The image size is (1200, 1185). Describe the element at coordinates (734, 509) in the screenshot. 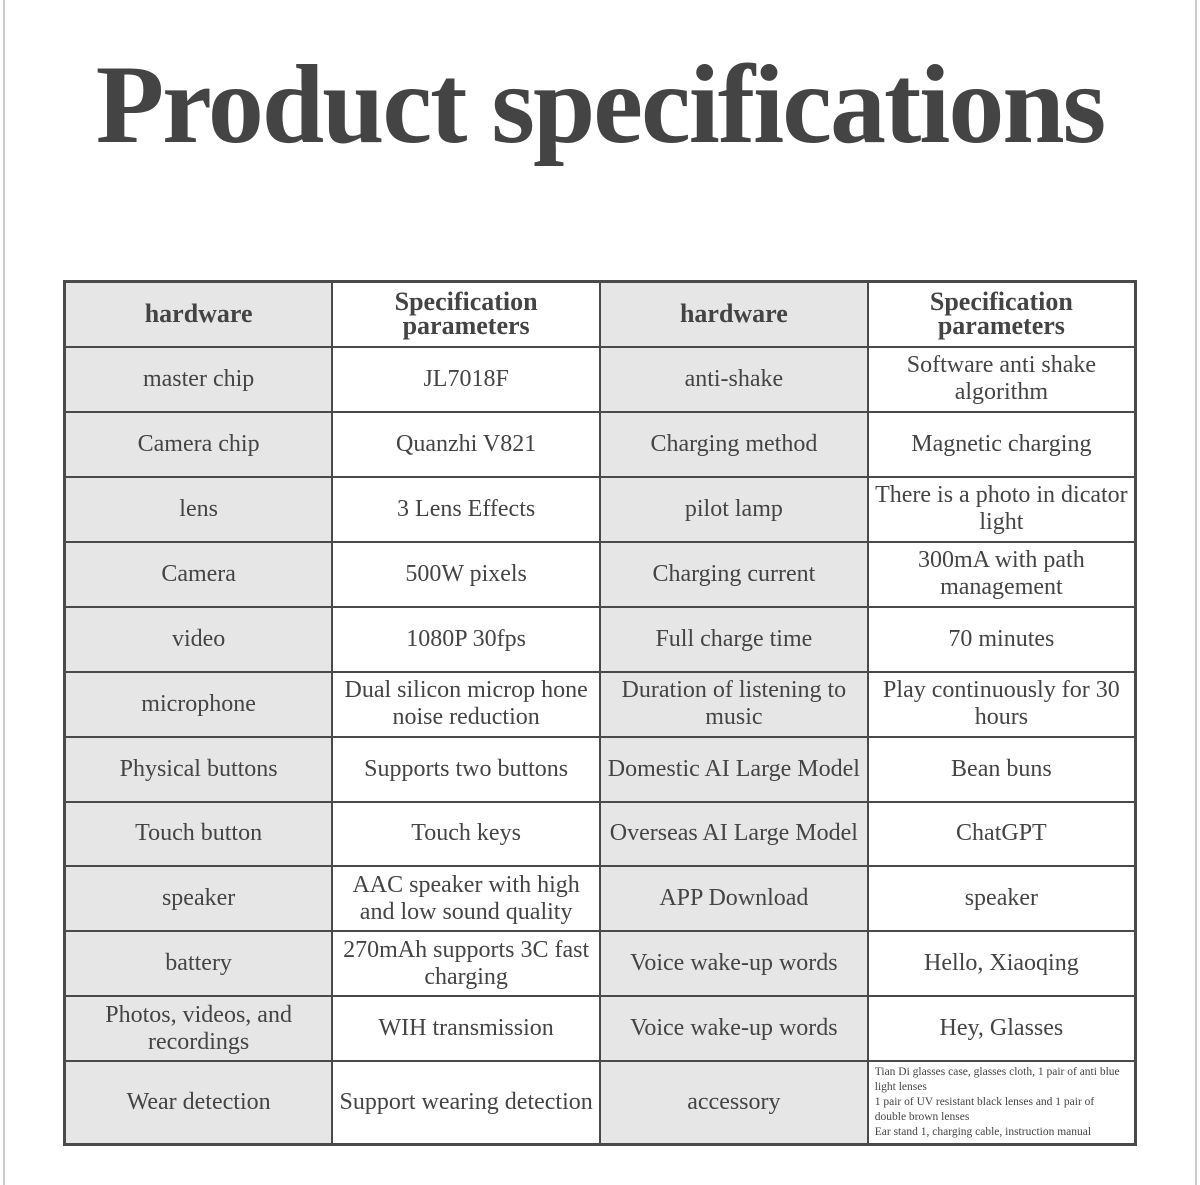

I see `cell: pilot lamp` at that location.